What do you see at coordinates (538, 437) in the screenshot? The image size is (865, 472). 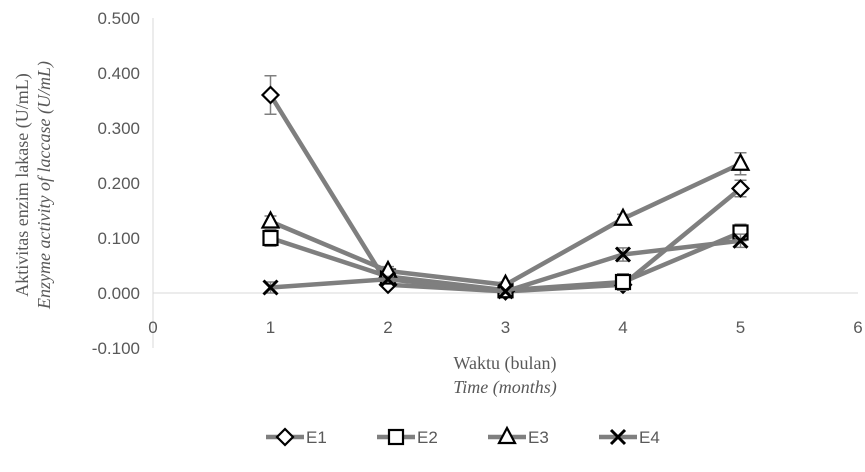 I see `legend-label-e3: E3` at bounding box center [538, 437].